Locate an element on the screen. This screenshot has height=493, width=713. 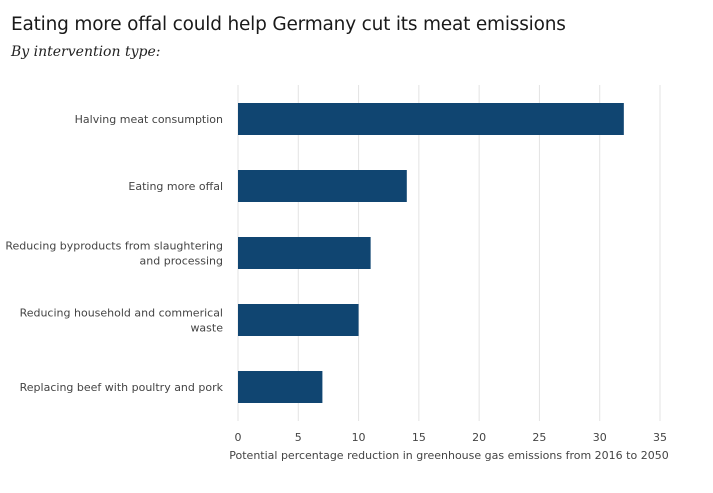
x-tick-label: 30 is located at coordinates (600, 437).